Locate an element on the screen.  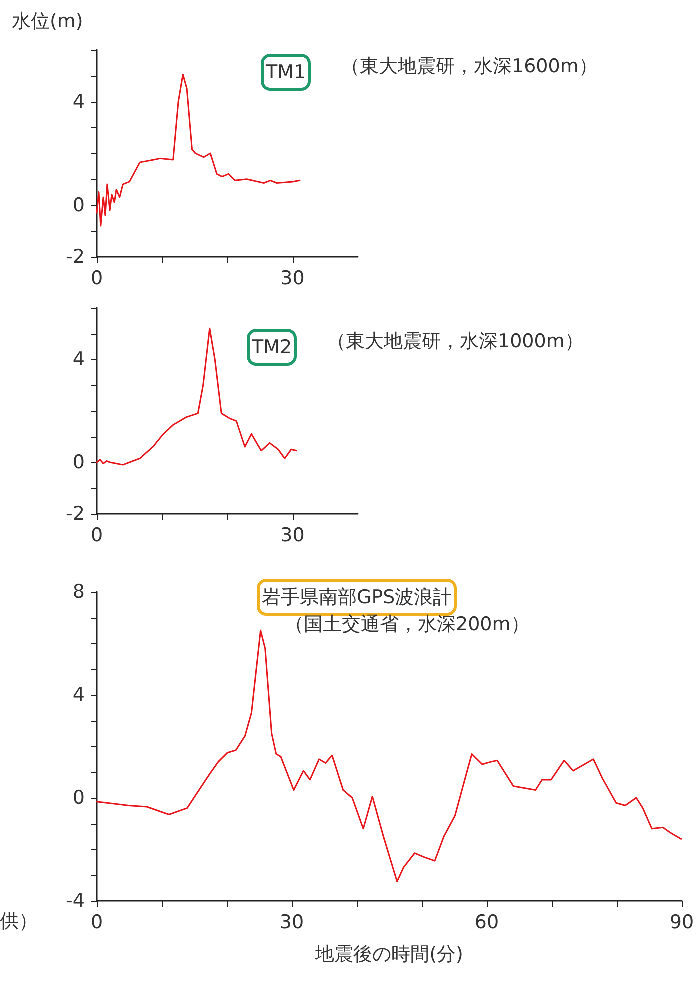
x-tick-label: 60 is located at coordinates (487, 923).